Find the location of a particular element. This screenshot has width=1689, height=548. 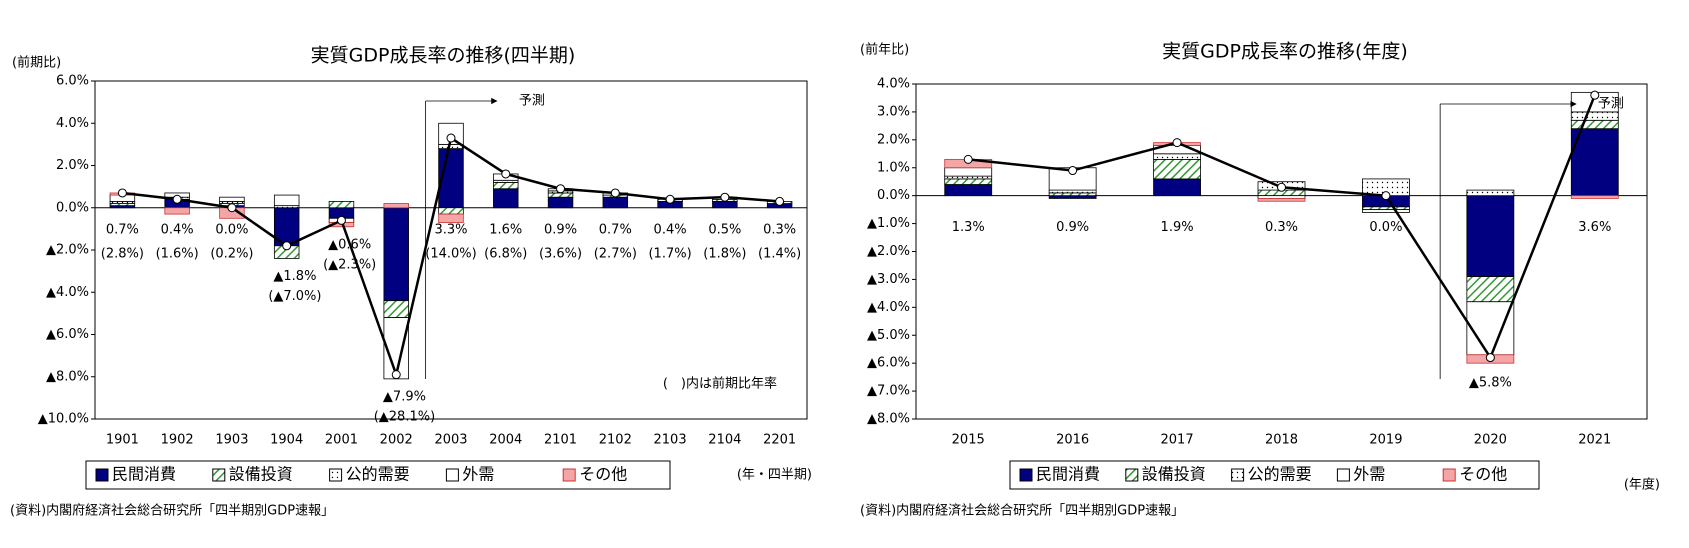

x-tick-label: 2015 is located at coordinates (968, 440).